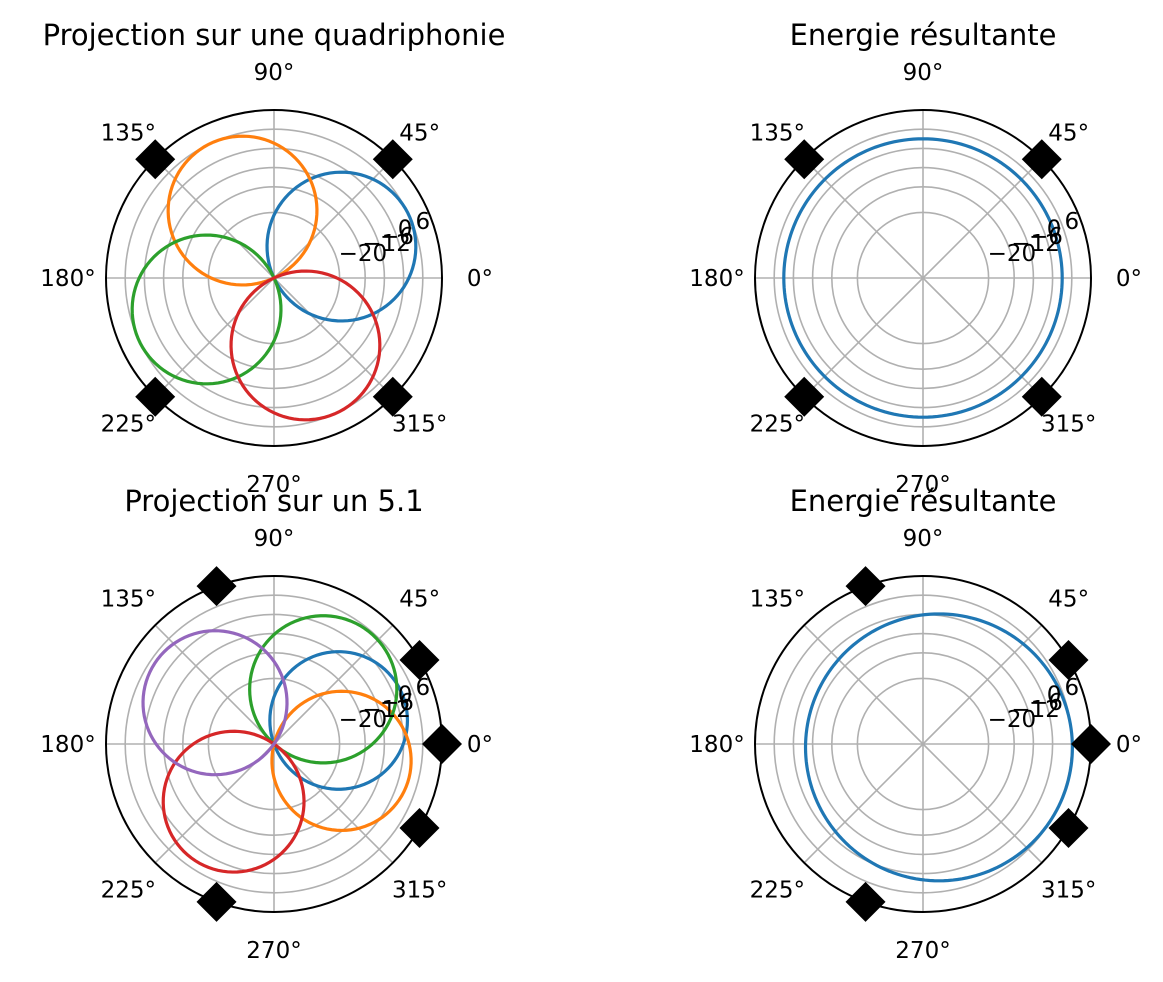 This screenshot has width=1163, height=982. I want to click on plot-title: Projection sur un 5.1, so click(273, 501).